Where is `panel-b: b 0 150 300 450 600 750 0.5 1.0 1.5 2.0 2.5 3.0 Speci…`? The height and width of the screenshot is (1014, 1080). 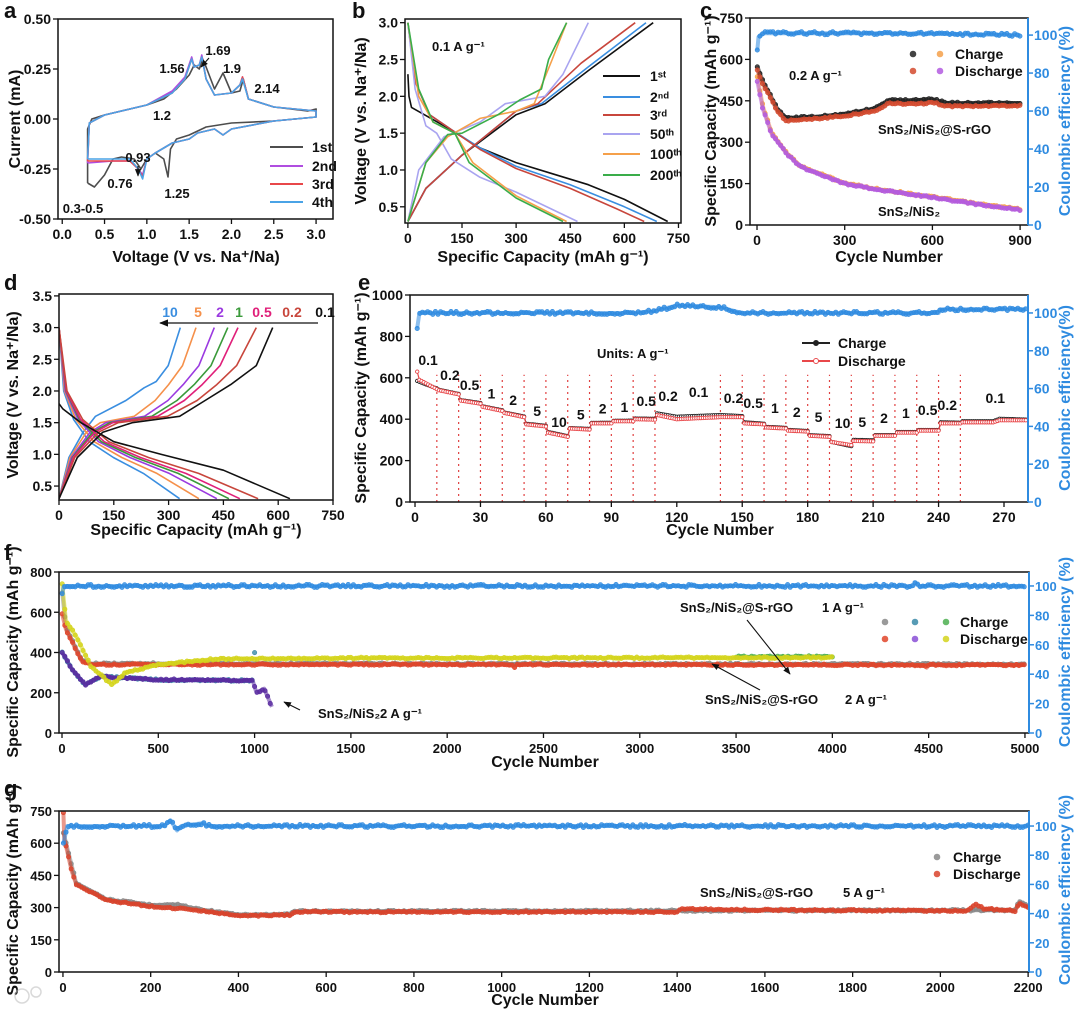
panel-b: b 0 150 300 450 600 750 0.5 1.0 1.5 2.0 2.5 3.0 Speci… is located at coordinates (521, 133).